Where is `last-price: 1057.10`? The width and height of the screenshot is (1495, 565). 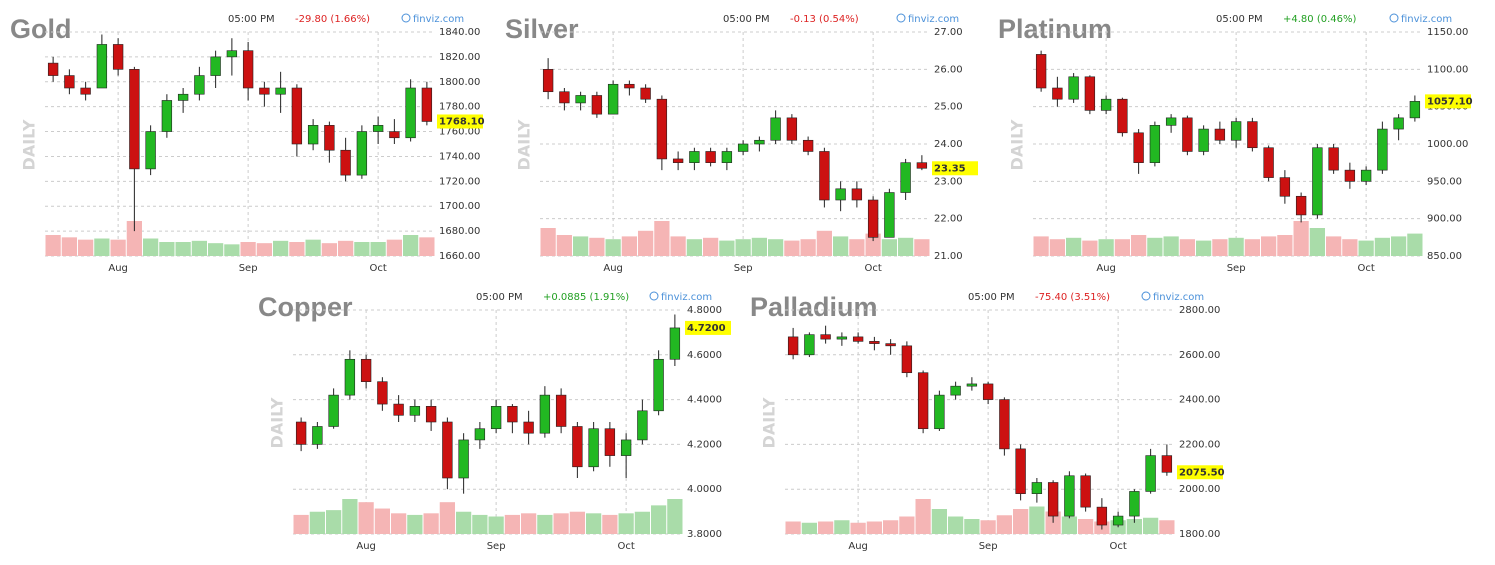 last-price: 1057.10 is located at coordinates (1450, 101).